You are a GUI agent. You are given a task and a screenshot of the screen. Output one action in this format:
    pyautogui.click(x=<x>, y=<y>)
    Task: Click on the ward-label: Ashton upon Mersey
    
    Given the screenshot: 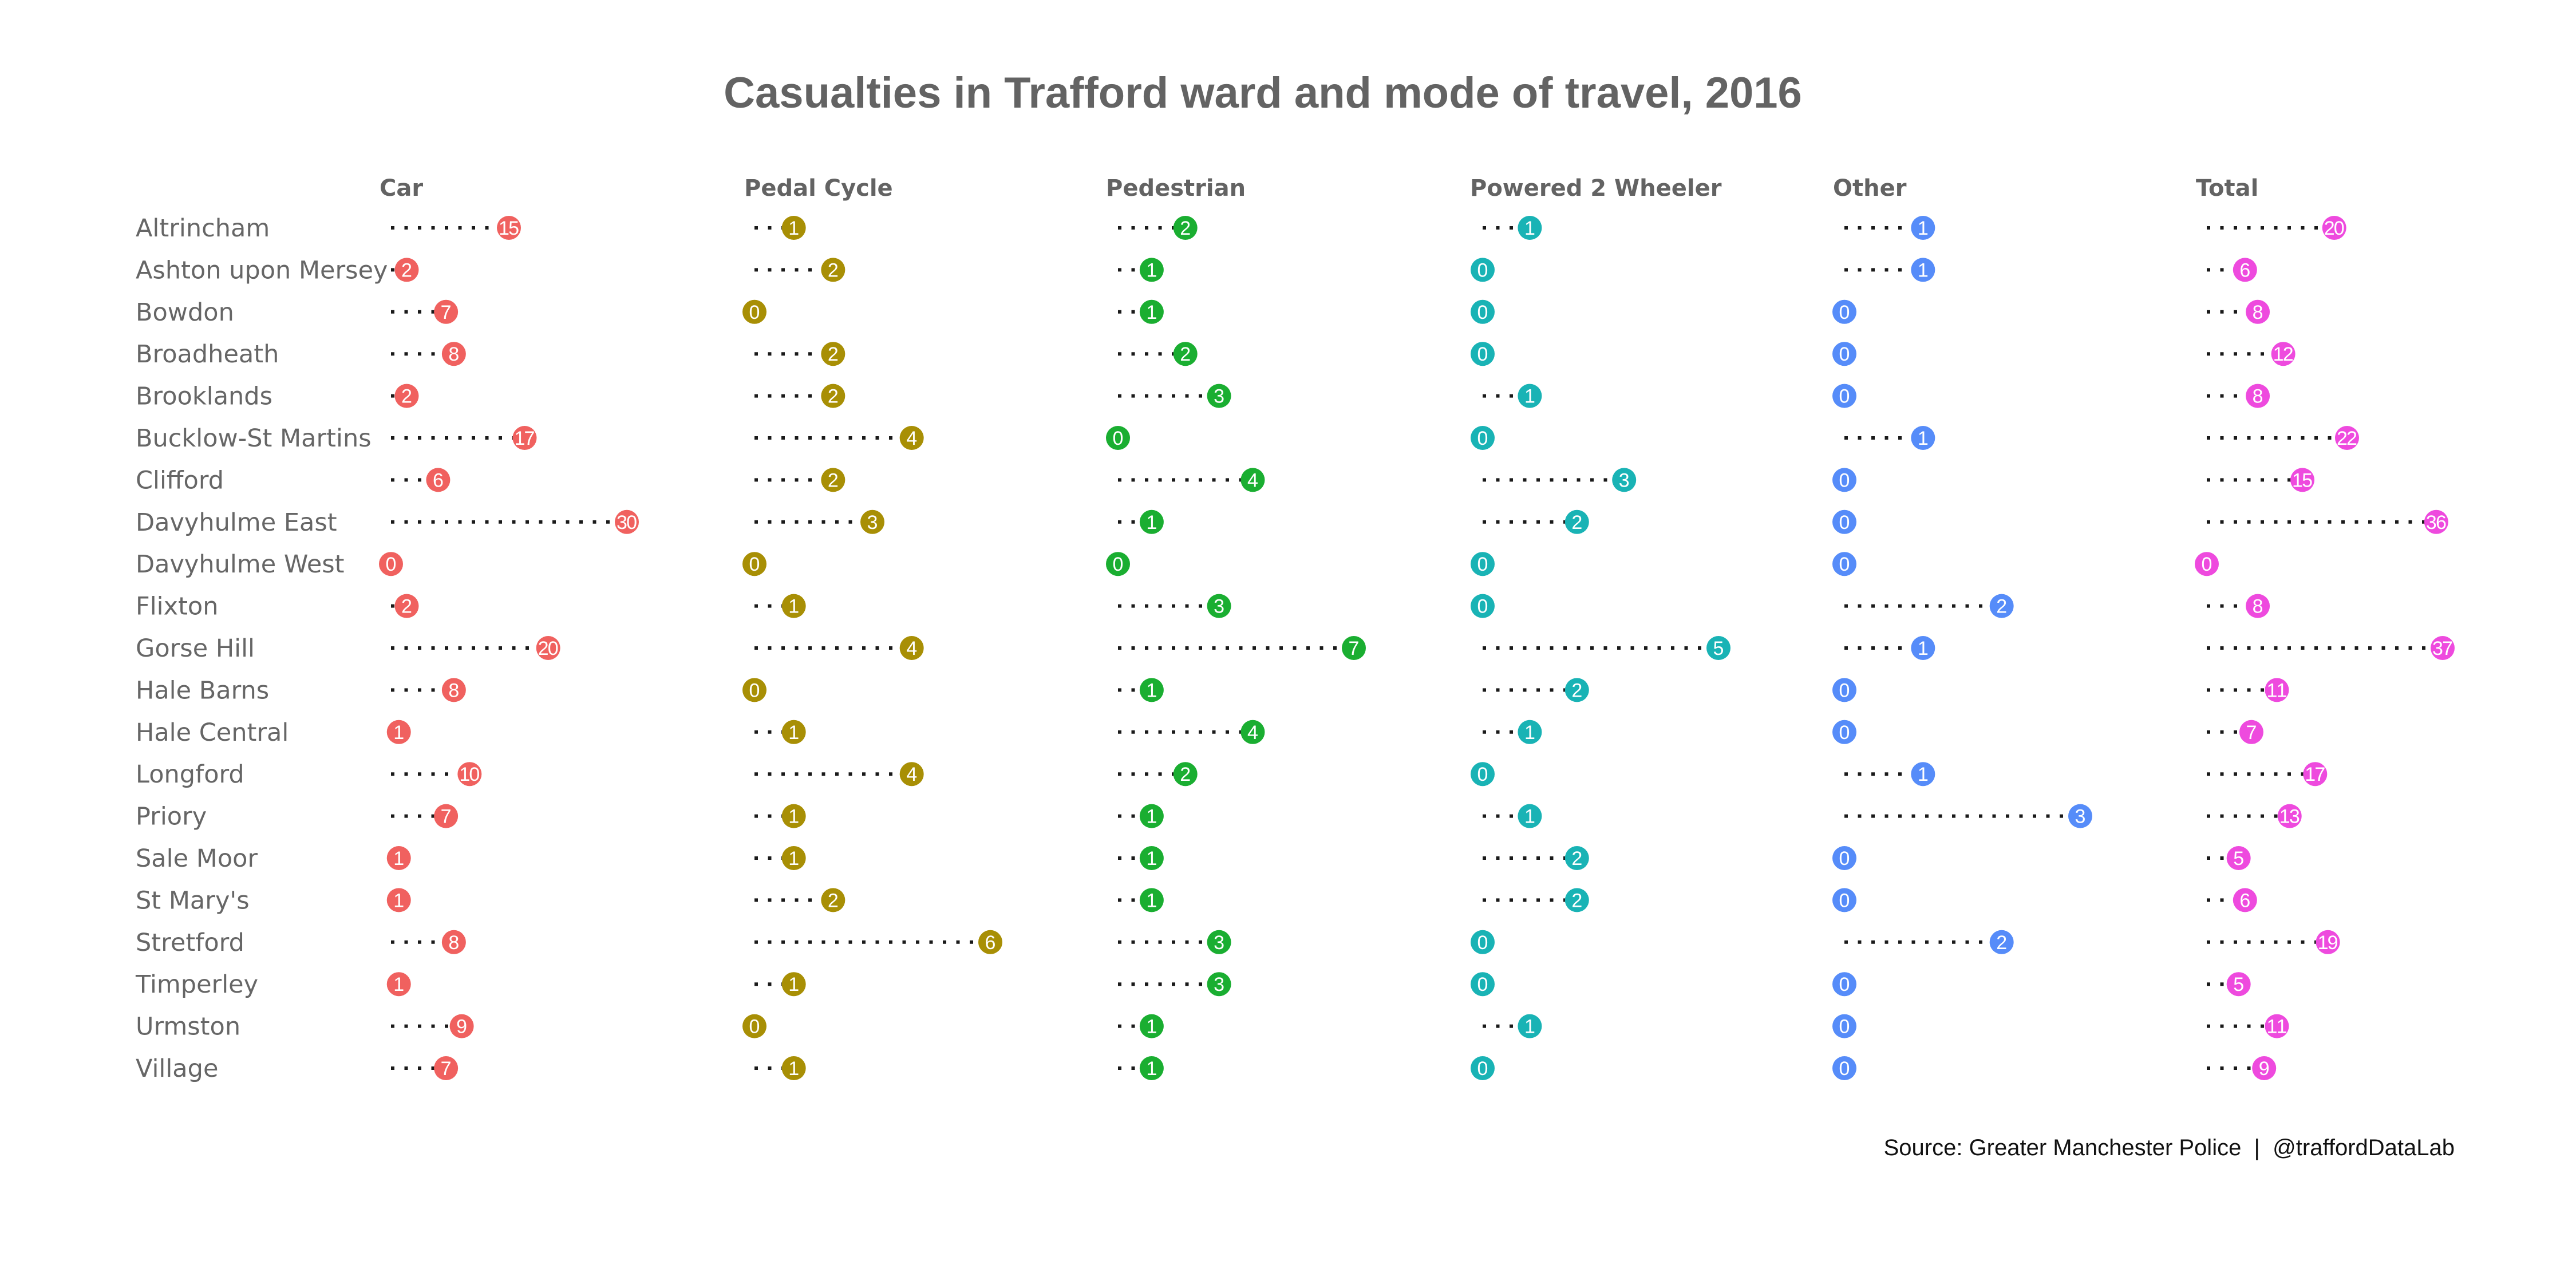 What is the action you would take?
    pyautogui.click(x=262, y=270)
    